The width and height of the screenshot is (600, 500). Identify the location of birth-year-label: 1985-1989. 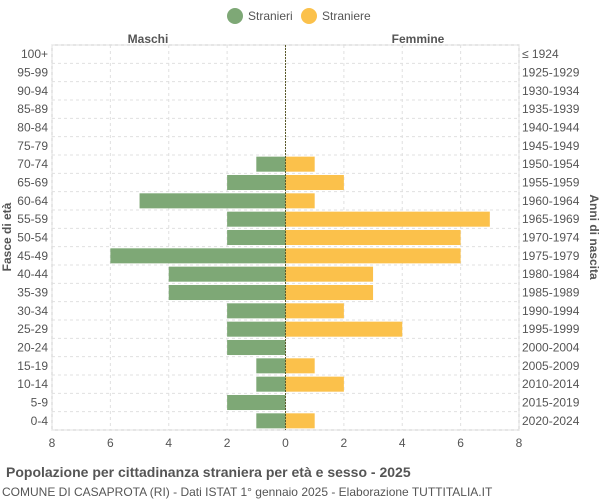
(551, 293).